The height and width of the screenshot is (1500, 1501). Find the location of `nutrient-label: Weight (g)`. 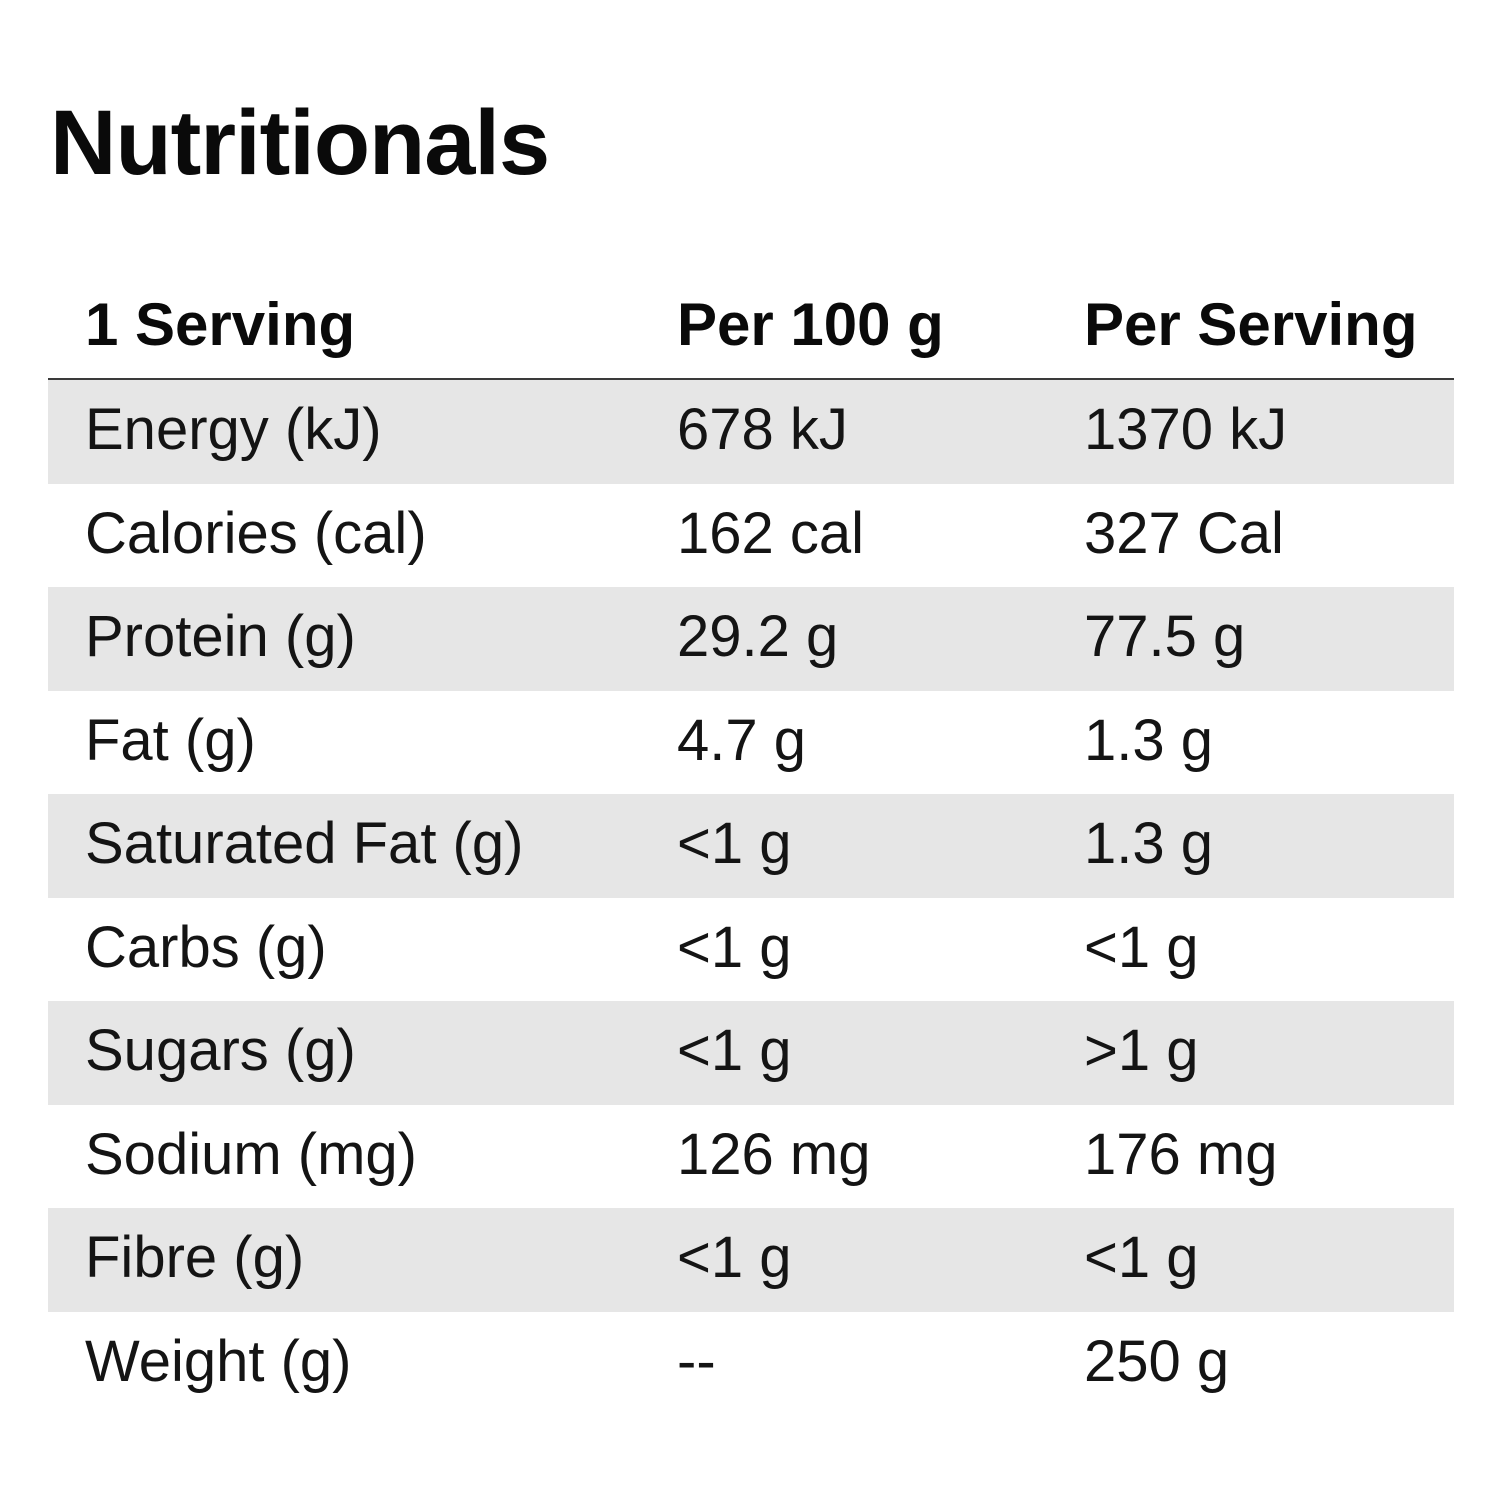

nutrient-label: Weight (g) is located at coordinates (218, 1361).